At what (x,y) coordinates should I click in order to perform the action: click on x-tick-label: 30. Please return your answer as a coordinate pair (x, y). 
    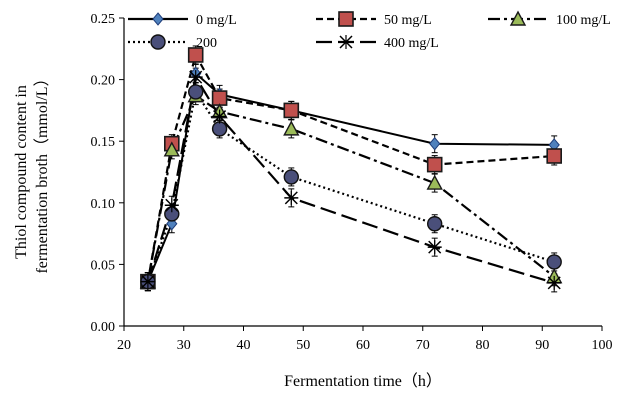
    Looking at the image, I should click on (184, 345).